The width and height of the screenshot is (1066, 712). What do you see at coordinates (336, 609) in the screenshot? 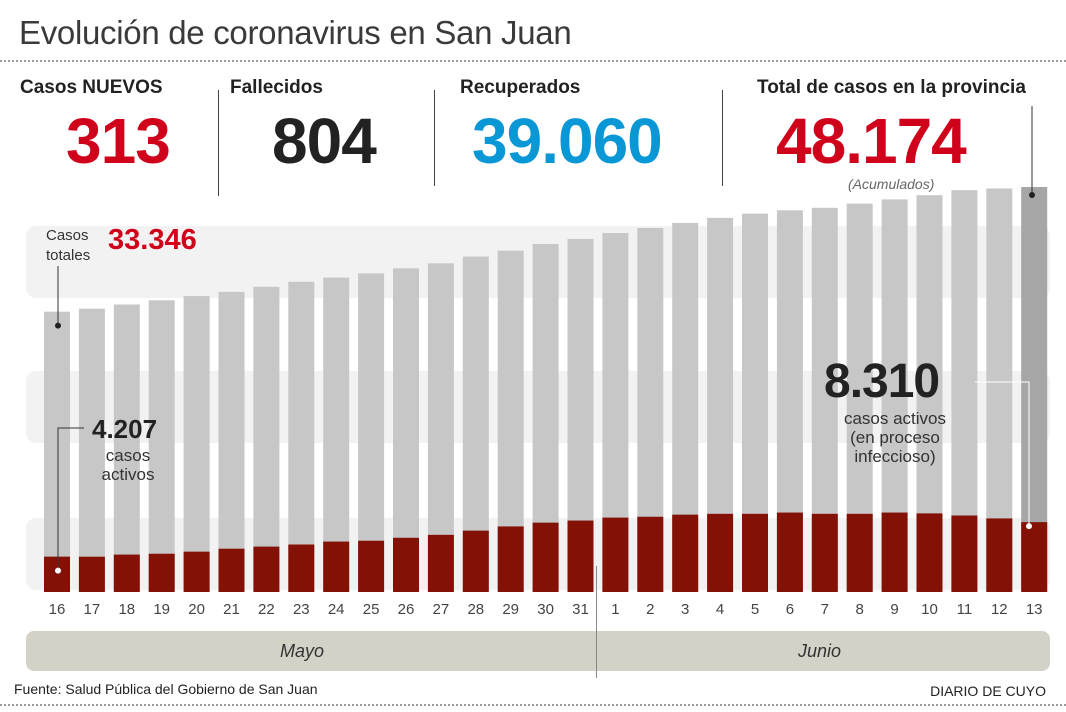
I see `x-tick-label: 24` at bounding box center [336, 609].